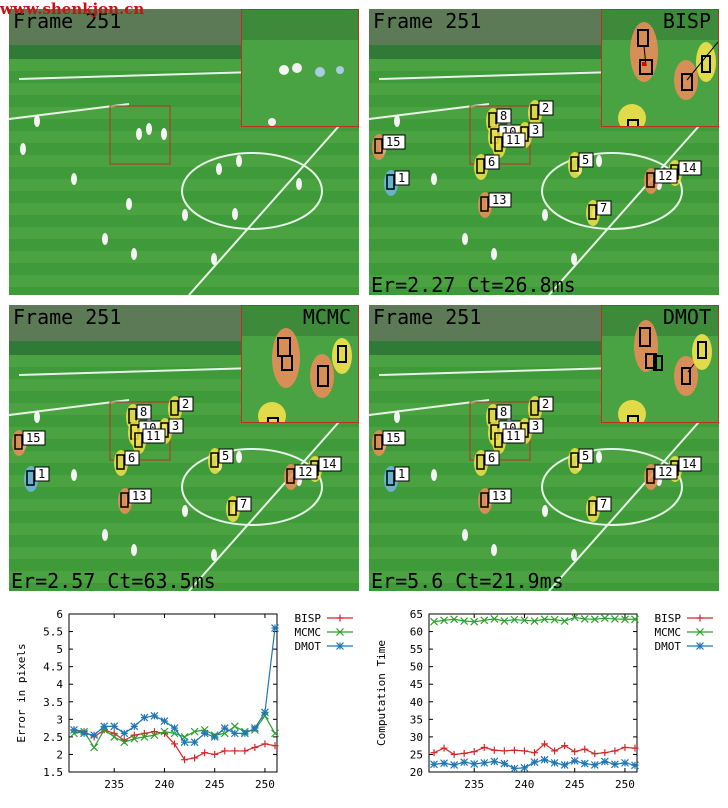 The width and height of the screenshot is (728, 808). I want to click on zoom-inset, so click(660, 68).